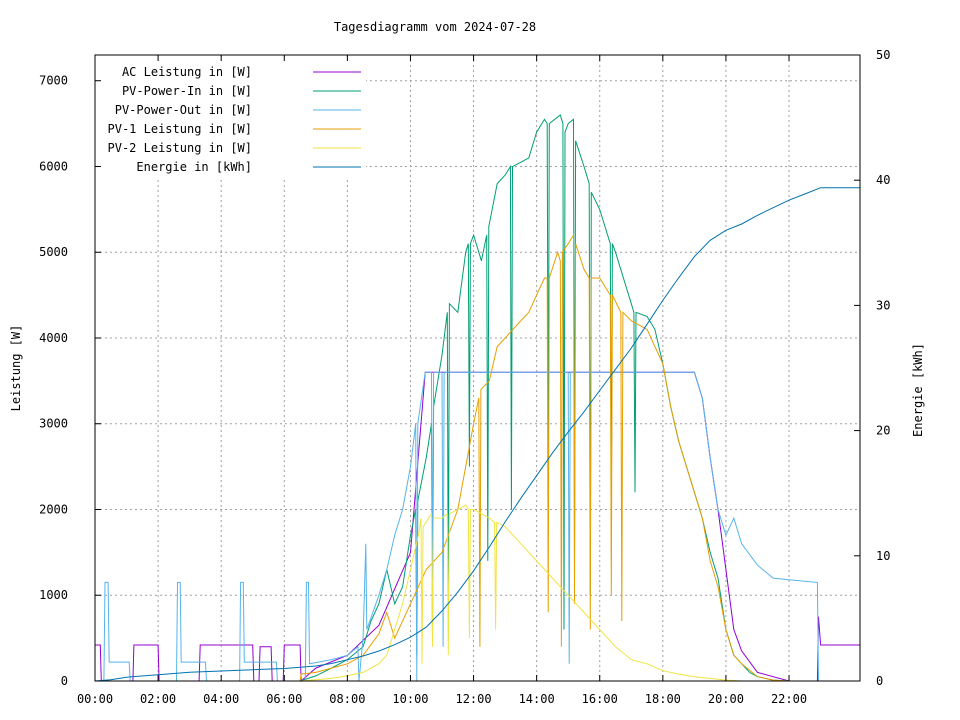  What do you see at coordinates (180, 148) in the screenshot?
I see `legend-label: PV-2 Leistung in [W]` at bounding box center [180, 148].